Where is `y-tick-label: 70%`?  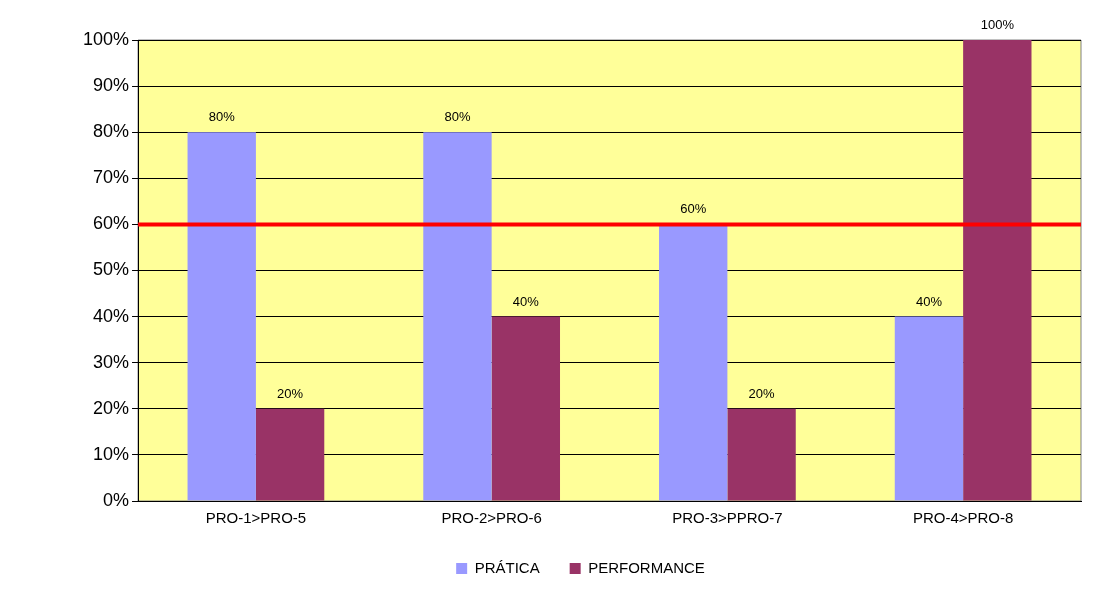
y-tick-label: 70% is located at coordinates (111, 177).